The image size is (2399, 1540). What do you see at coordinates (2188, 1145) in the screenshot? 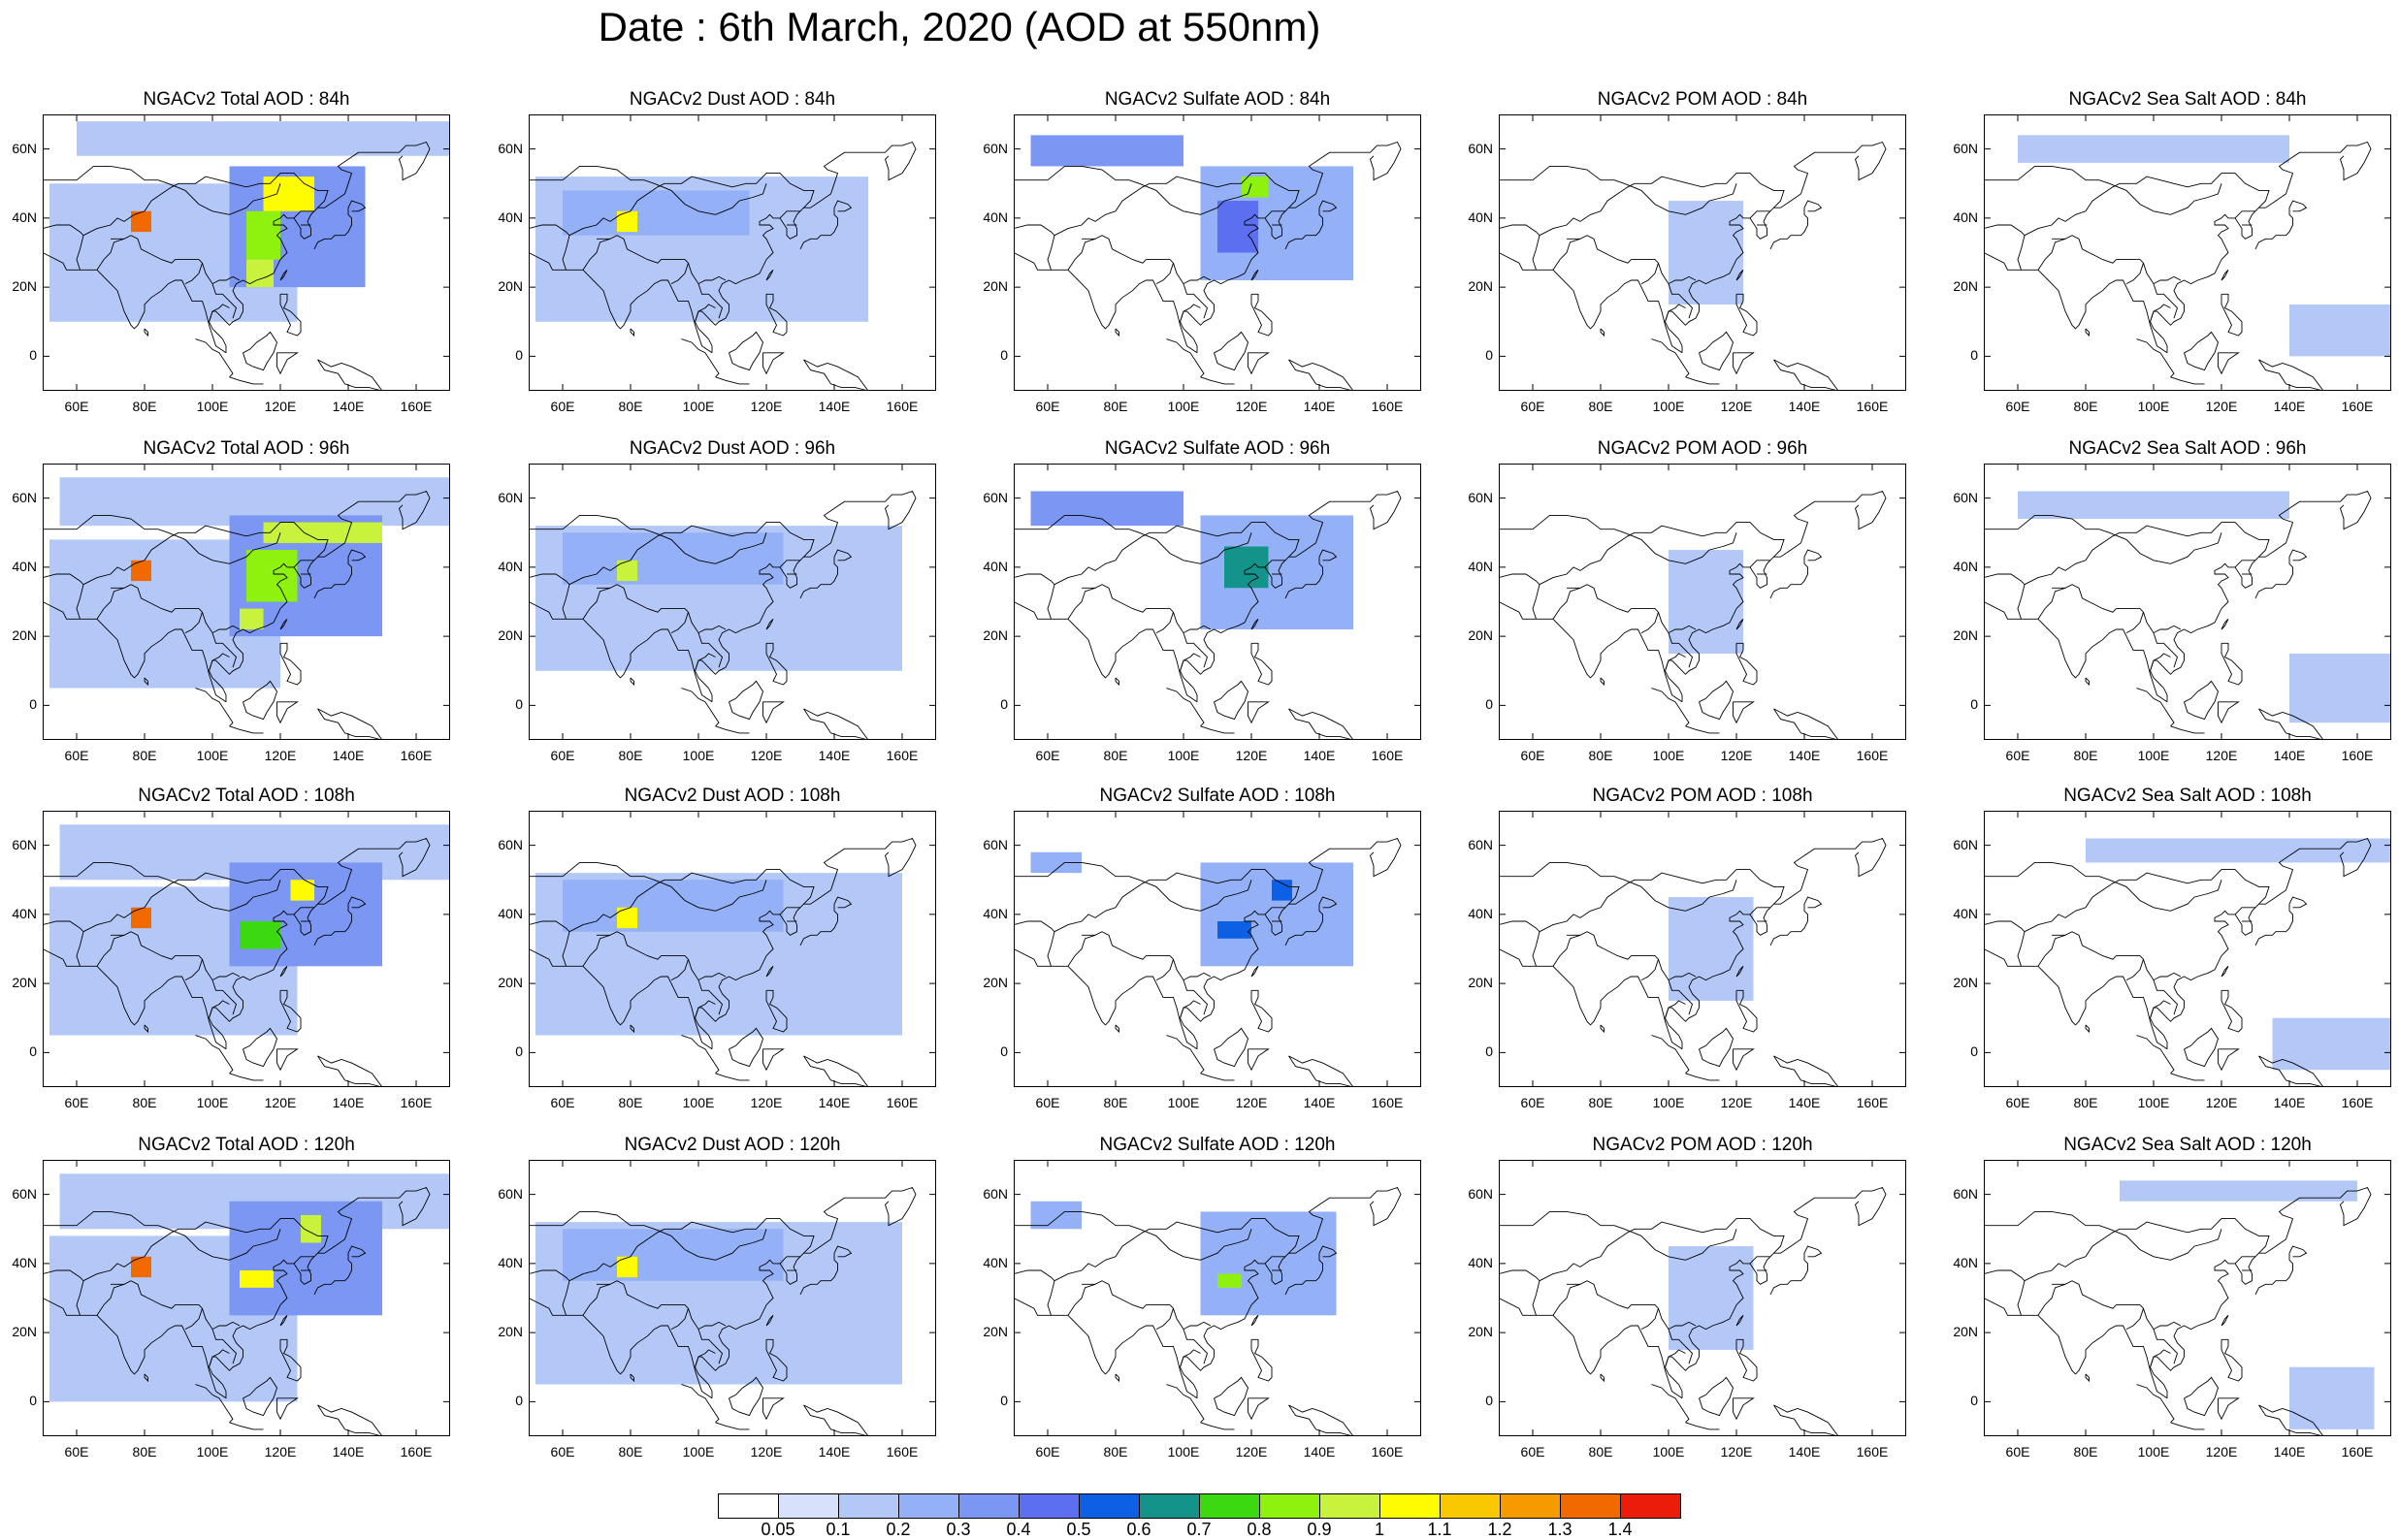
I see `panel-title: NGACv2 Sea Salt AOD : 120h` at bounding box center [2188, 1145].